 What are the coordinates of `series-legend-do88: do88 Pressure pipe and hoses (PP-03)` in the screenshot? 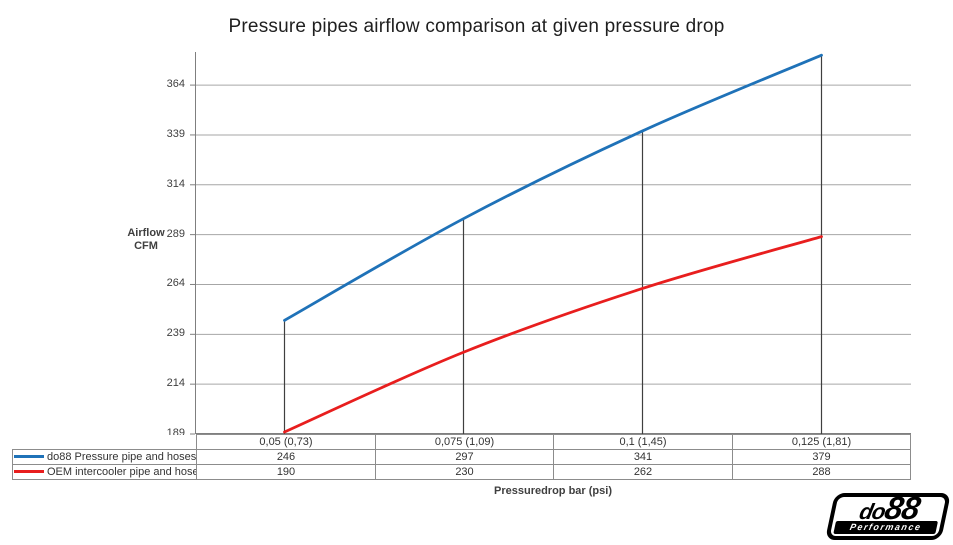 It's located at (104, 457).